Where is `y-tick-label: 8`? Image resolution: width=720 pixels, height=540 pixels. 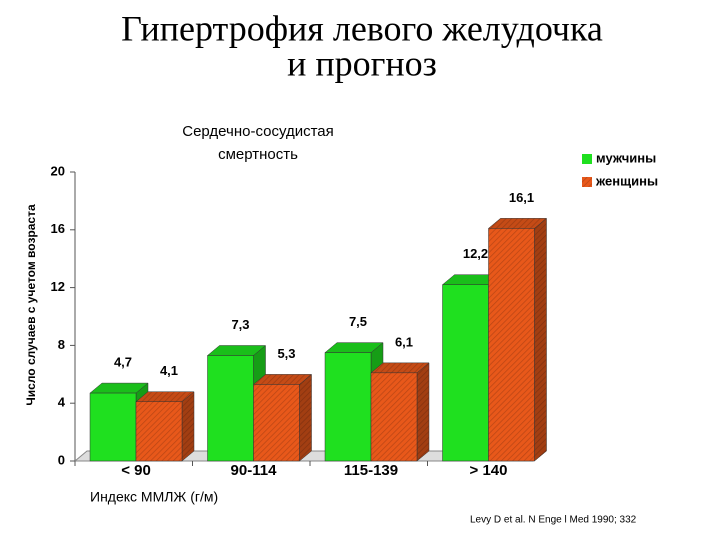 y-tick-label: 8 is located at coordinates (61, 344).